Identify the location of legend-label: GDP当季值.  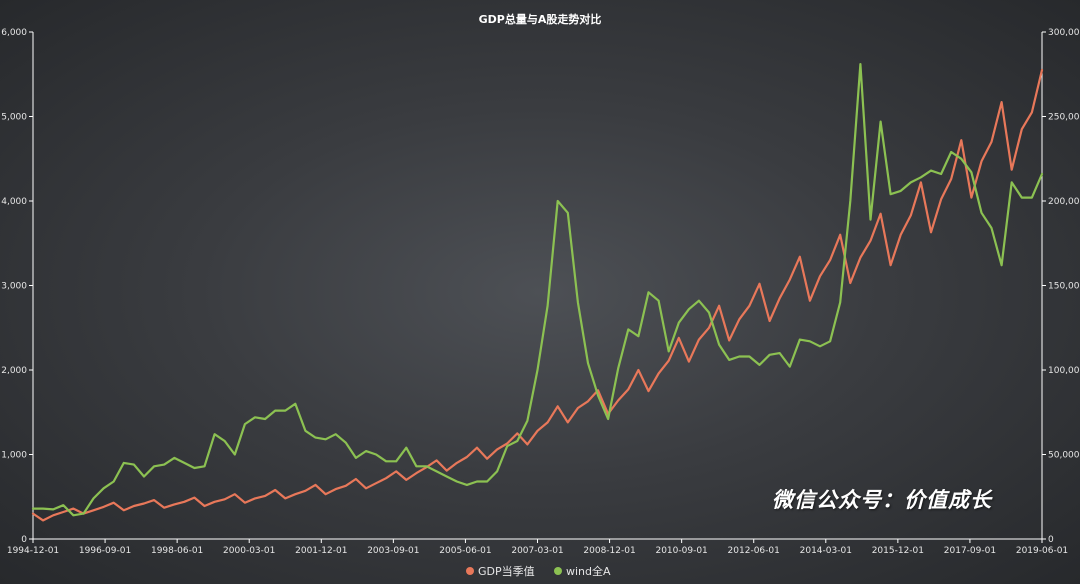
(506, 571).